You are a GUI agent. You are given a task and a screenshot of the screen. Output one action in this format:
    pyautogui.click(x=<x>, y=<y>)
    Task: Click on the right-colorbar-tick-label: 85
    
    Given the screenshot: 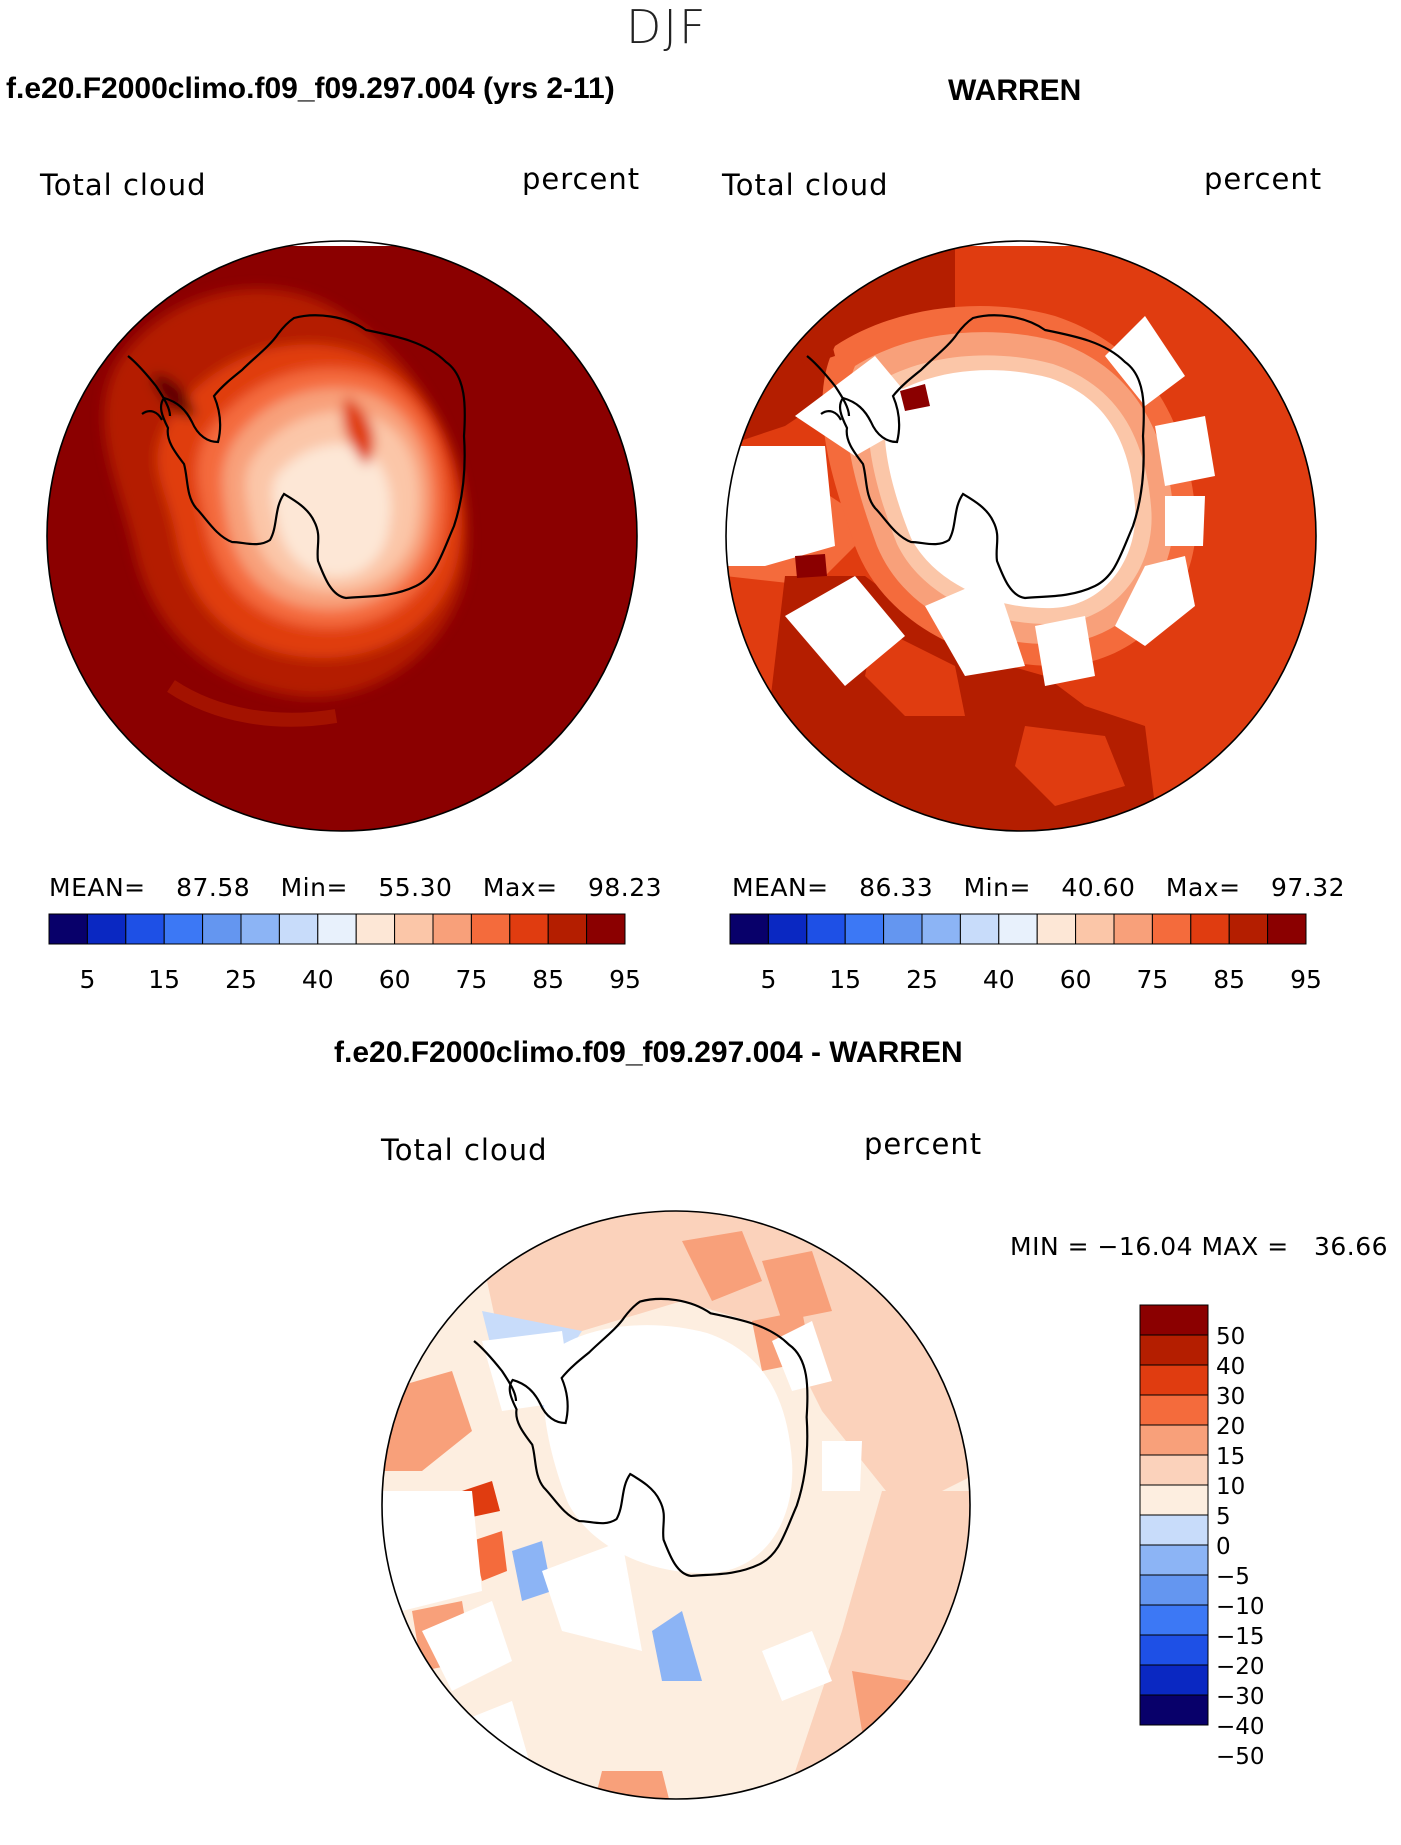 What is the action you would take?
    pyautogui.click(x=1229, y=979)
    